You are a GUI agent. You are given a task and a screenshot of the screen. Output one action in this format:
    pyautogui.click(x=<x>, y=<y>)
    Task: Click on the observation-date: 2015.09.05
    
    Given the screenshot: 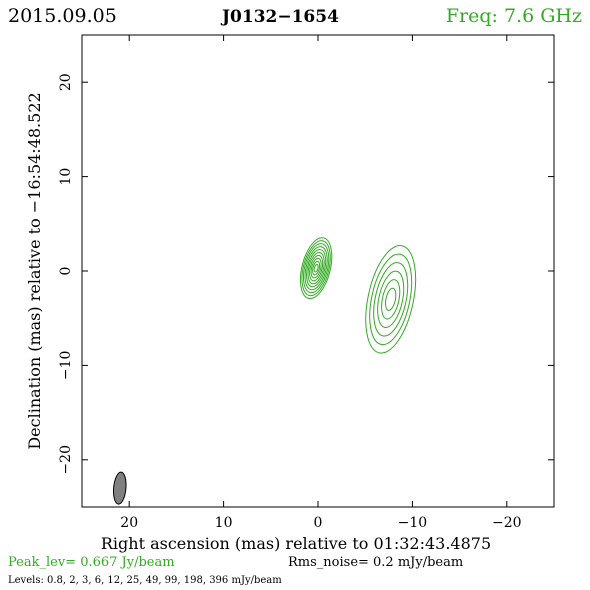 What is the action you would take?
    pyautogui.click(x=62, y=16)
    